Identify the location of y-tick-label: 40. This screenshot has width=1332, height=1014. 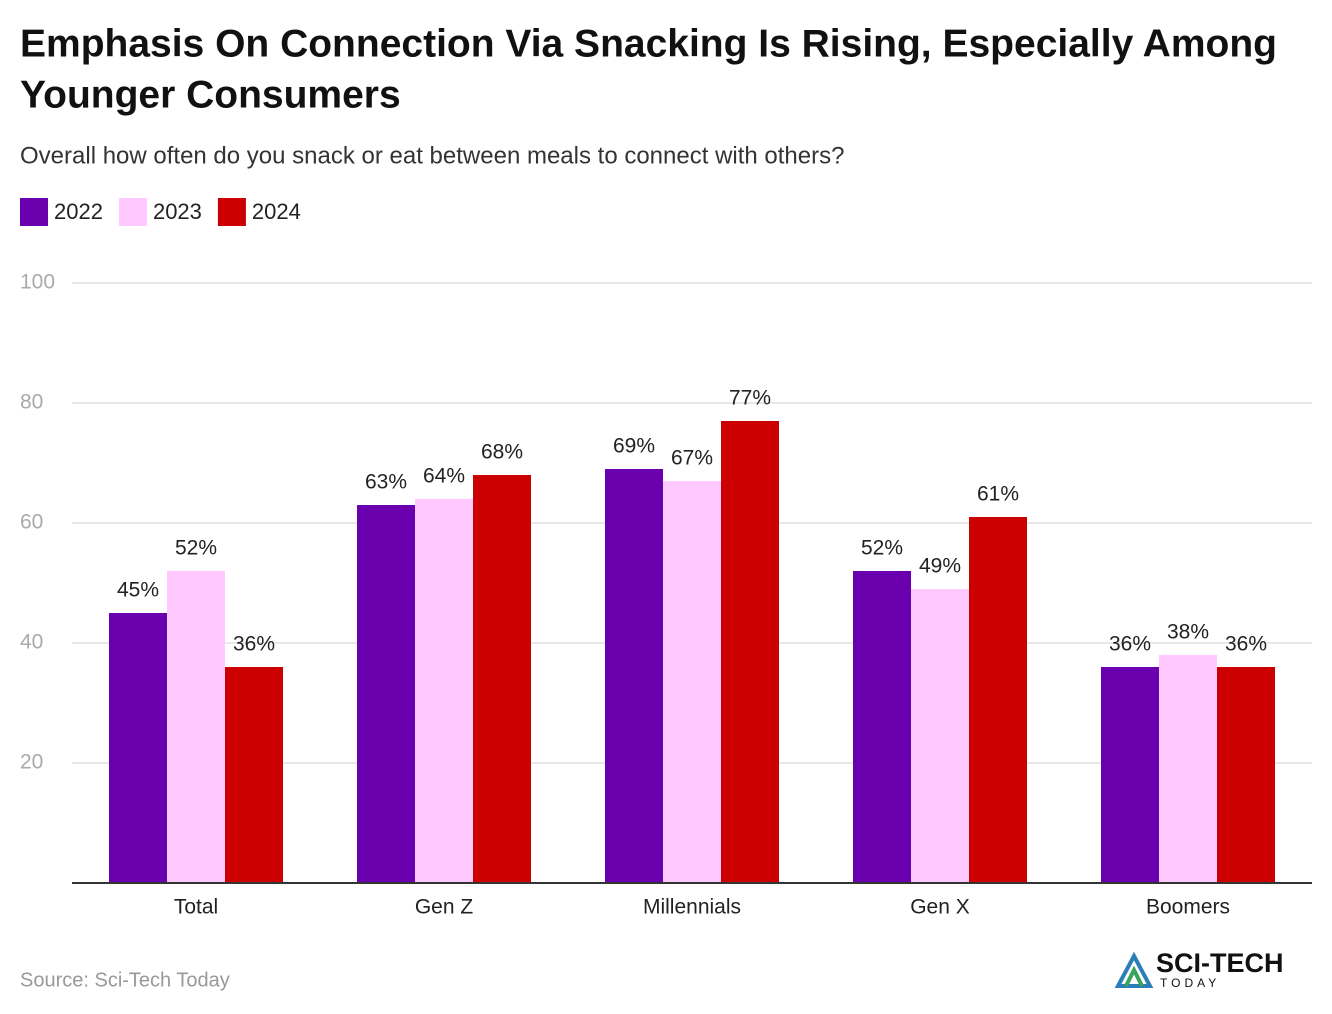
(31, 642).